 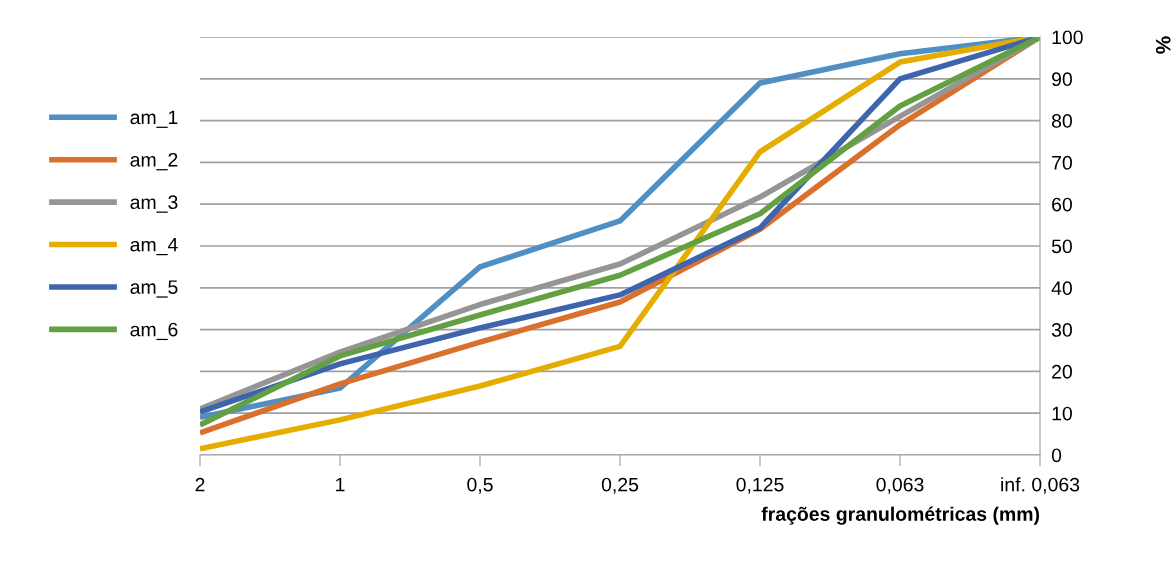 What do you see at coordinates (154, 289) in the screenshot?
I see `legend-label: am_5` at bounding box center [154, 289].